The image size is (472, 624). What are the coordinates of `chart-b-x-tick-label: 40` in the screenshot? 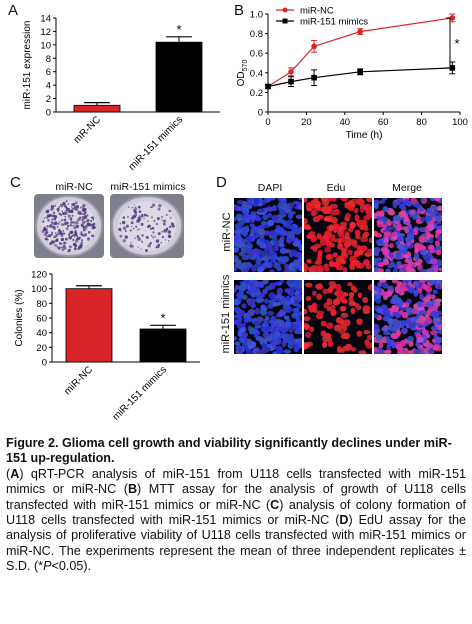 It's located at (345, 122).